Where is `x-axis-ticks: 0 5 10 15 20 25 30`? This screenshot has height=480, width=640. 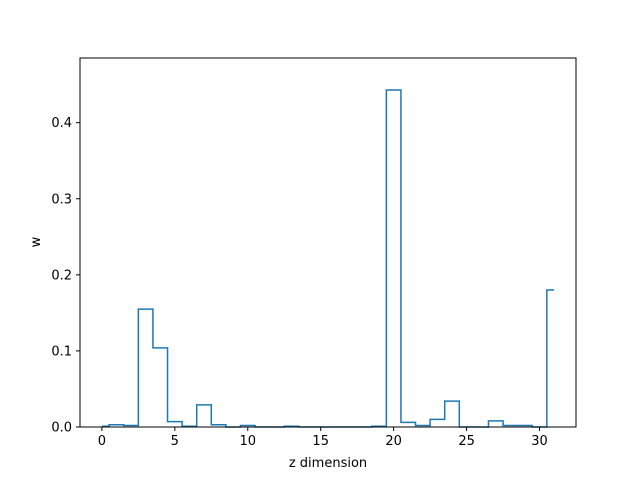 x-axis-ticks: 0 5 10 15 20 25 30 is located at coordinates (323, 438).